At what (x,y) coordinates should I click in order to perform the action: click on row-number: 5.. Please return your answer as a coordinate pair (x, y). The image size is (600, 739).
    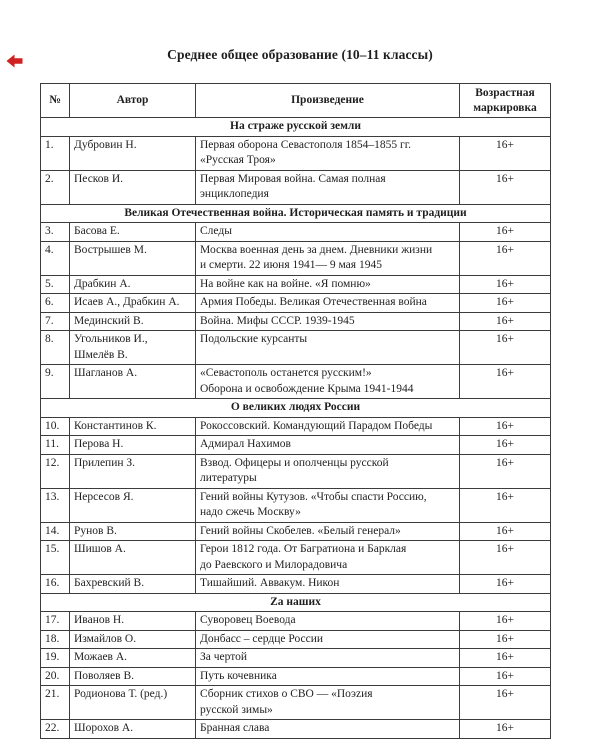
    Looking at the image, I should click on (55, 284).